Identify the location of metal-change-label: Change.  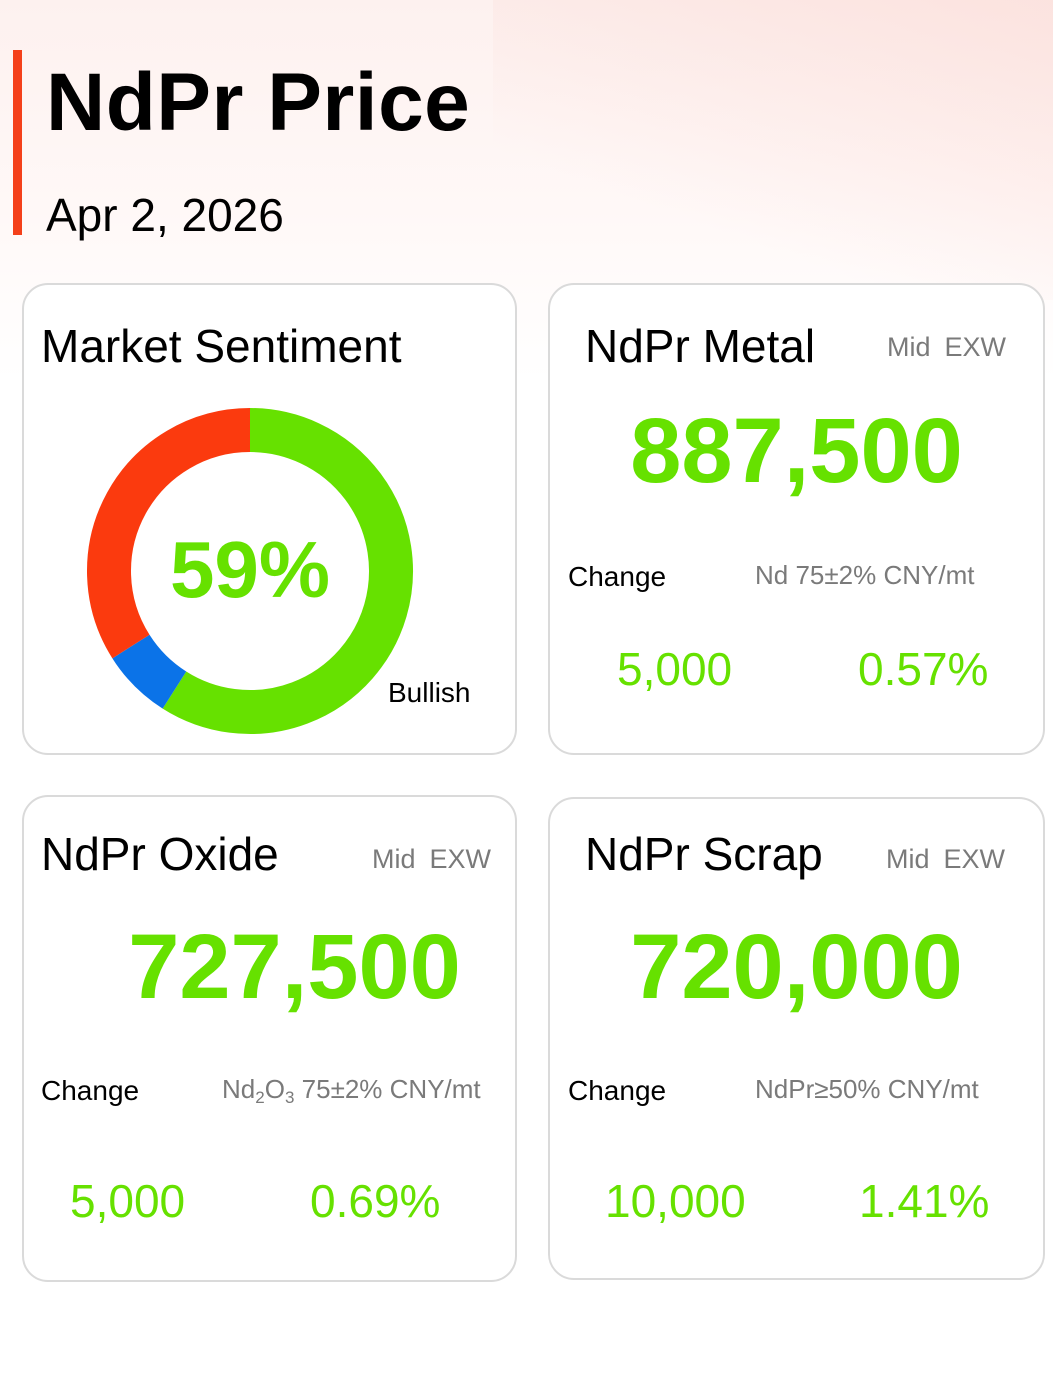
(617, 576).